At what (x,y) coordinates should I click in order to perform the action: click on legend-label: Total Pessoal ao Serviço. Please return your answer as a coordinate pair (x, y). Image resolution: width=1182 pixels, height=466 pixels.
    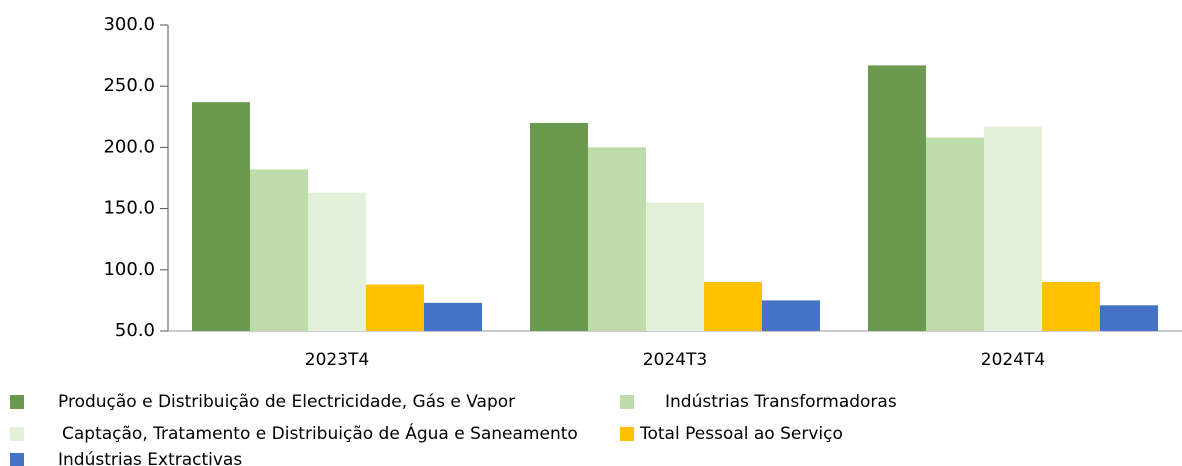
    Looking at the image, I should click on (741, 434).